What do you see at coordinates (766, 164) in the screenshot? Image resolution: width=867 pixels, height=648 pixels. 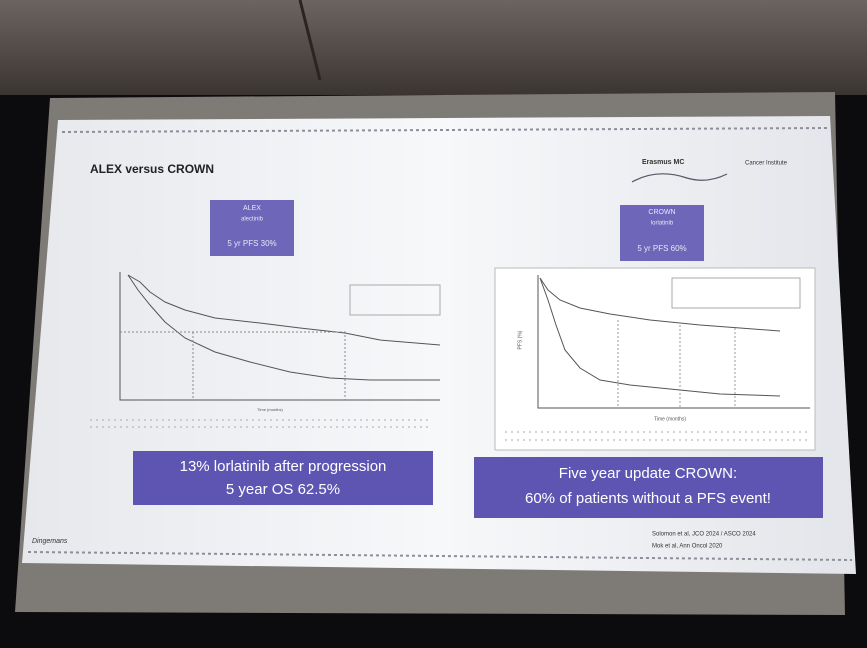 I see `logo-unit: Cancer Institute` at bounding box center [766, 164].